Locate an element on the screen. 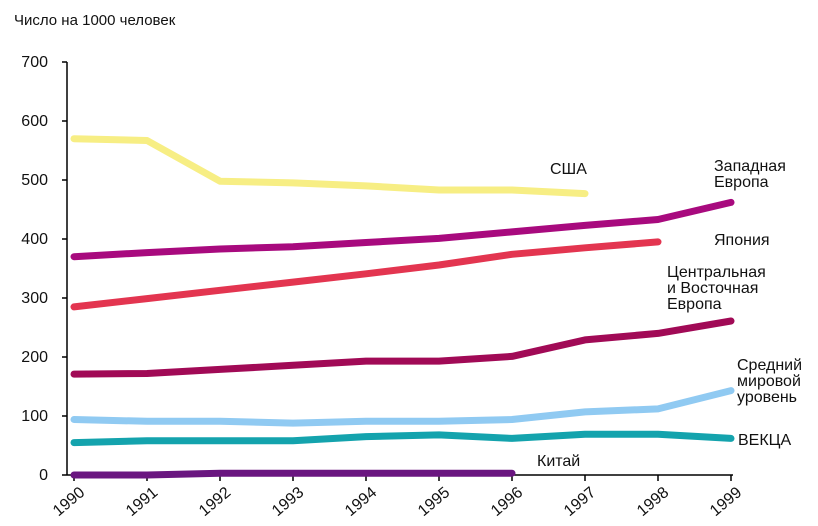  x-tick-label: 1990 is located at coordinates (69, 502).